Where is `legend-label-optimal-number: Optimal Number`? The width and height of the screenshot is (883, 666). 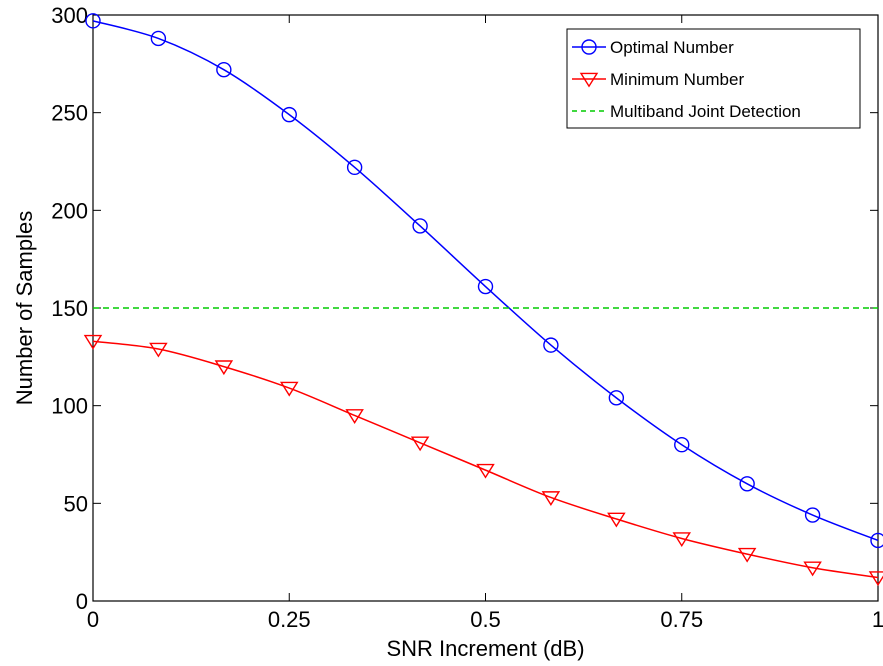
legend-label-optimal-number: Optimal Number is located at coordinates (672, 47).